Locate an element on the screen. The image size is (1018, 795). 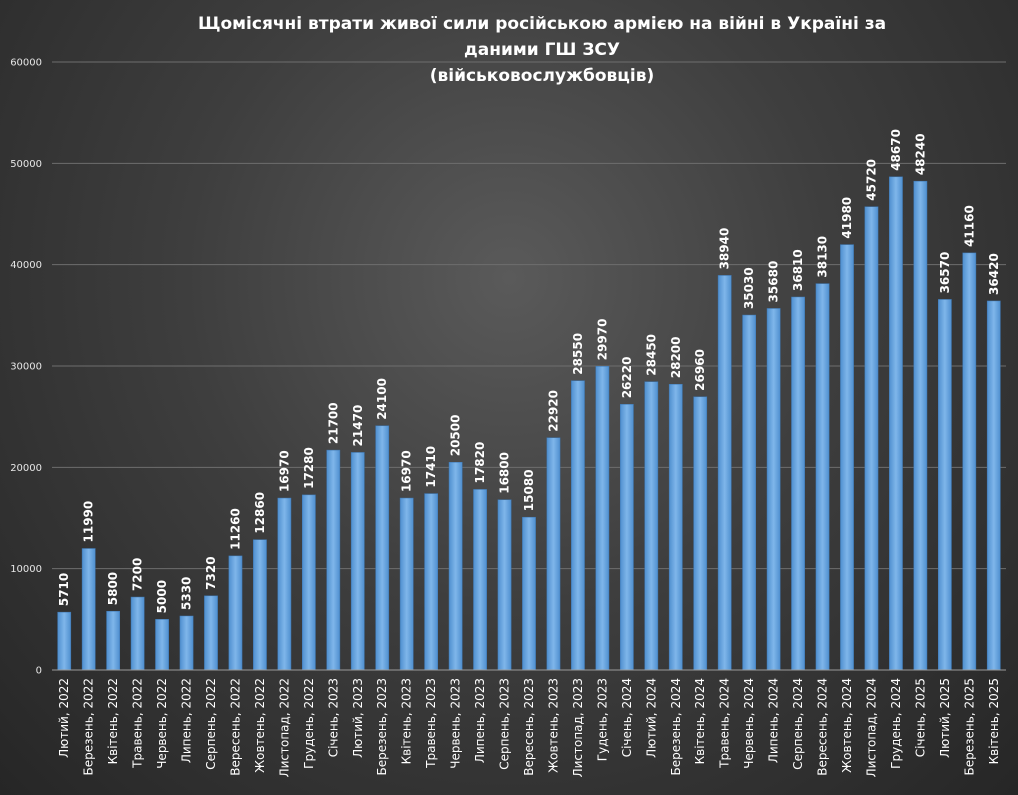
data-label: 38940 is located at coordinates (725, 249).